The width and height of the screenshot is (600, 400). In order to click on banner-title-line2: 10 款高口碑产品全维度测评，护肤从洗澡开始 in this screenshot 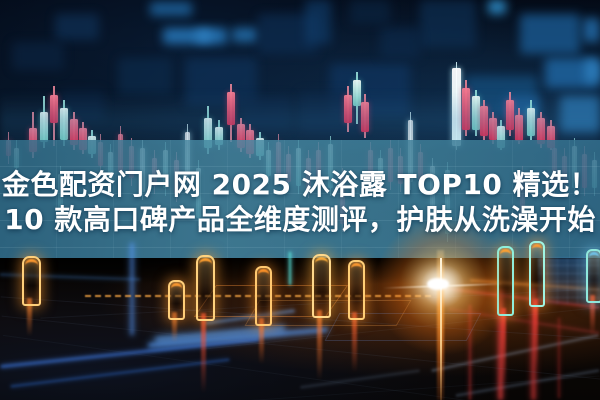, I will do `click(300, 219)`.